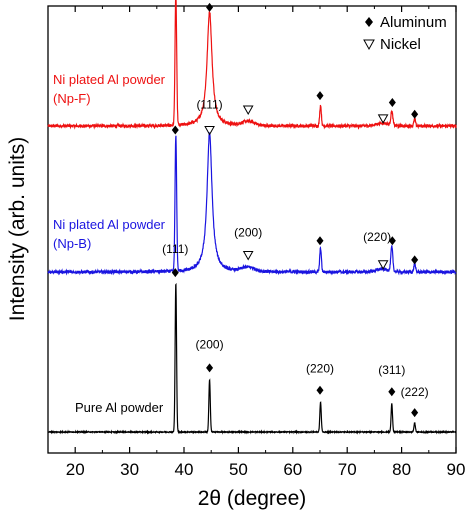 The width and height of the screenshot is (473, 518). What do you see at coordinates (17, 229) in the screenshot?
I see `y-axis-title: Intensity (arb. units)` at bounding box center [17, 229].